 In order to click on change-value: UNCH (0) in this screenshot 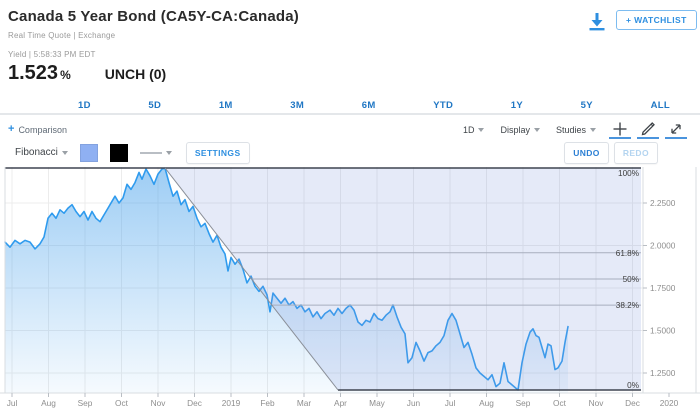, I will do `click(135, 74)`.